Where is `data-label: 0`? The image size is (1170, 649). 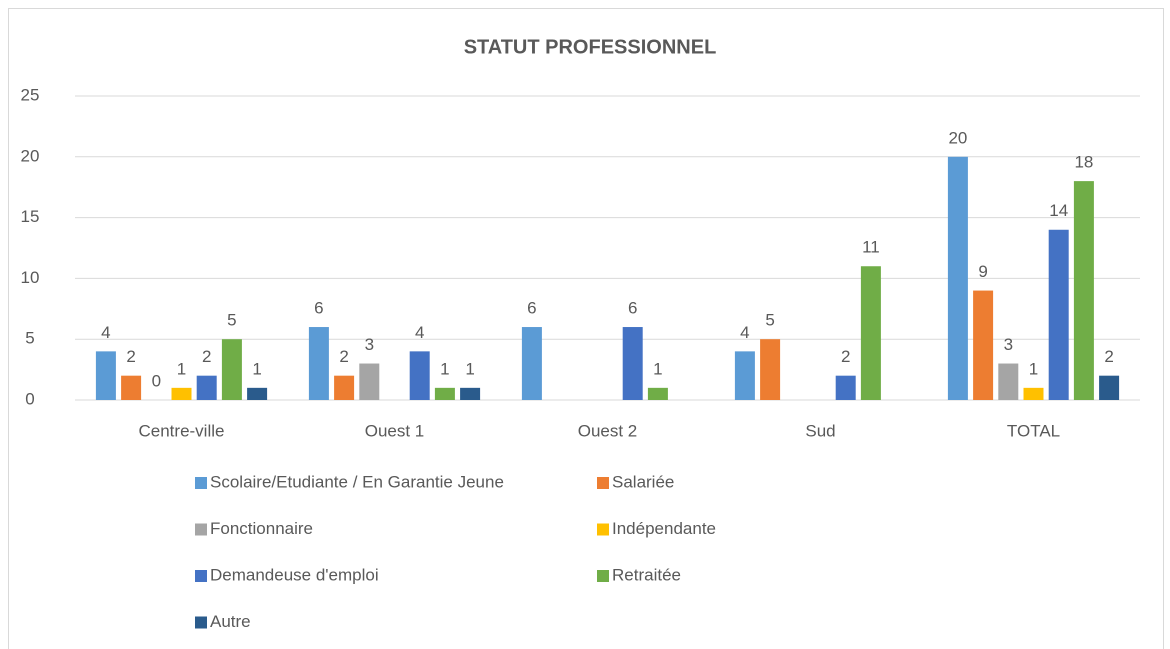
data-label: 0 is located at coordinates (156, 380).